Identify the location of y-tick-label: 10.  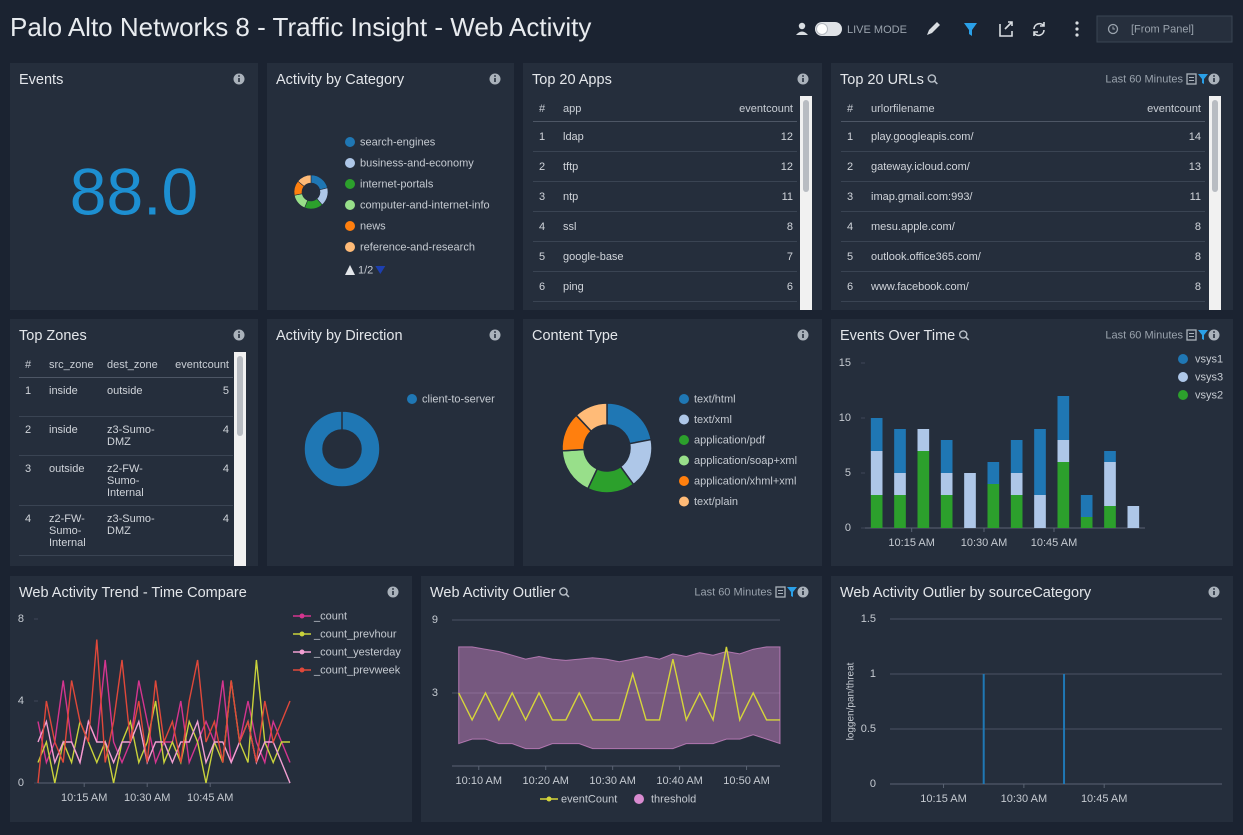
(845, 418).